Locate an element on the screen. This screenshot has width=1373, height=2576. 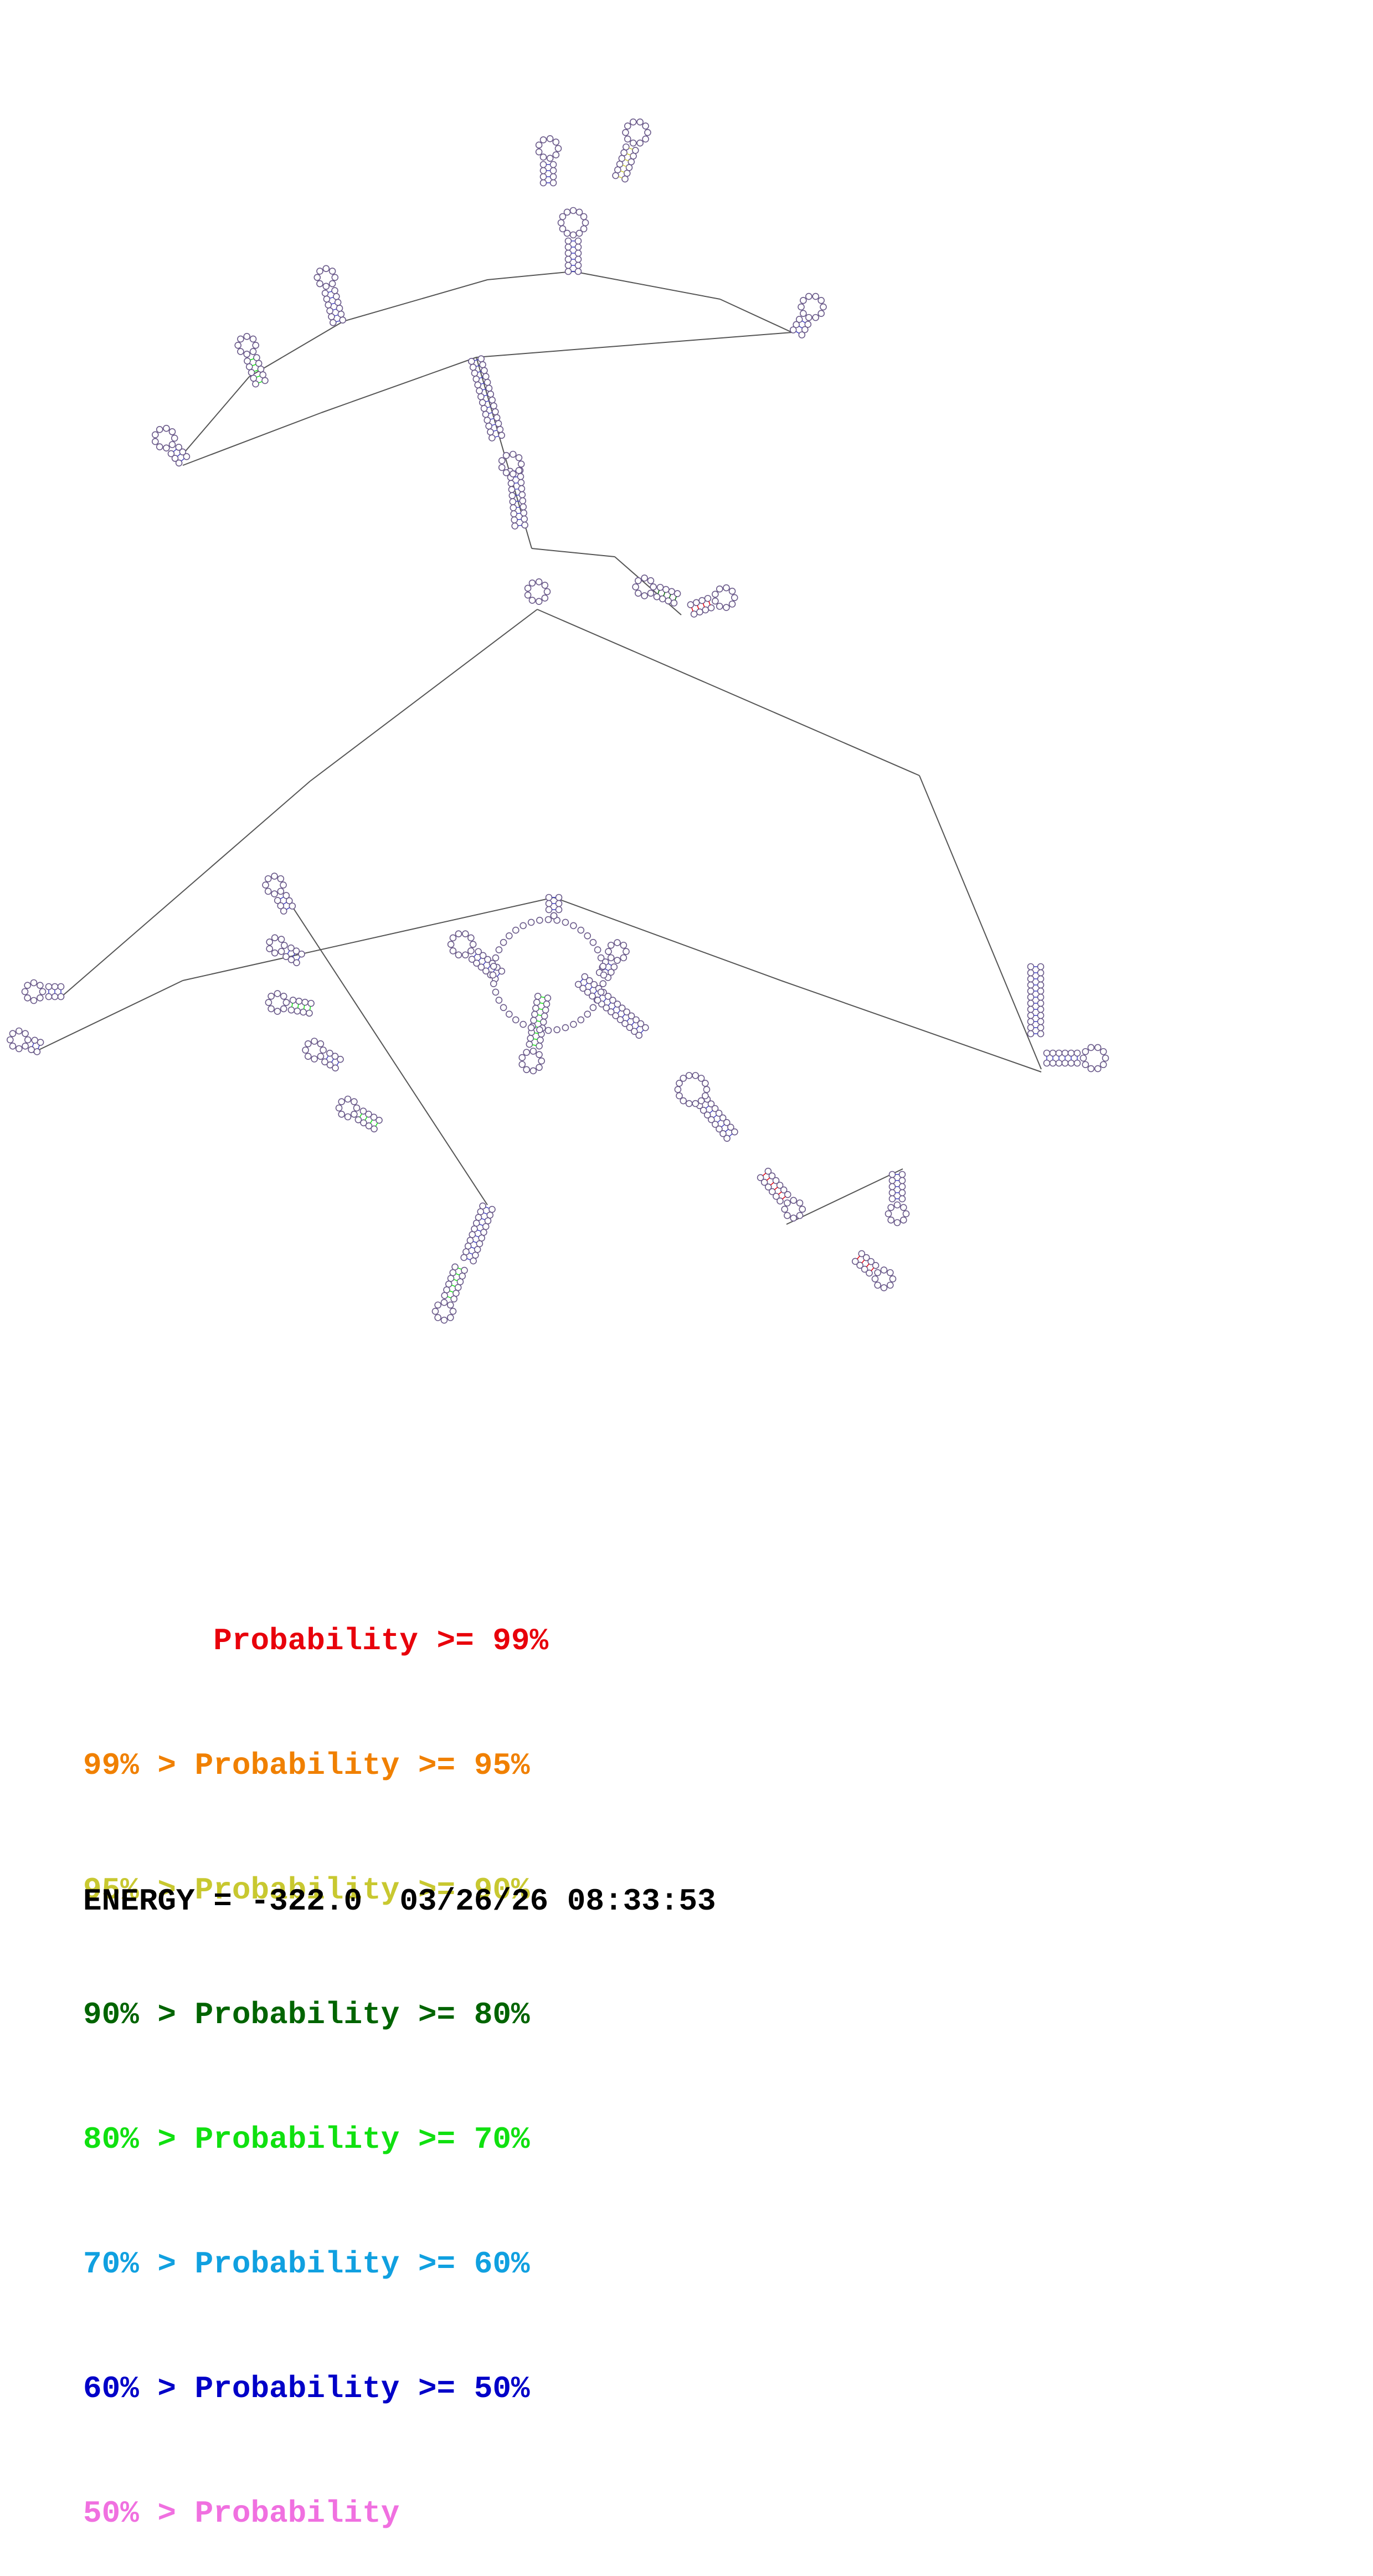
legend-row-80: 90% > Probability >= 80% is located at coordinates (306, 2015).